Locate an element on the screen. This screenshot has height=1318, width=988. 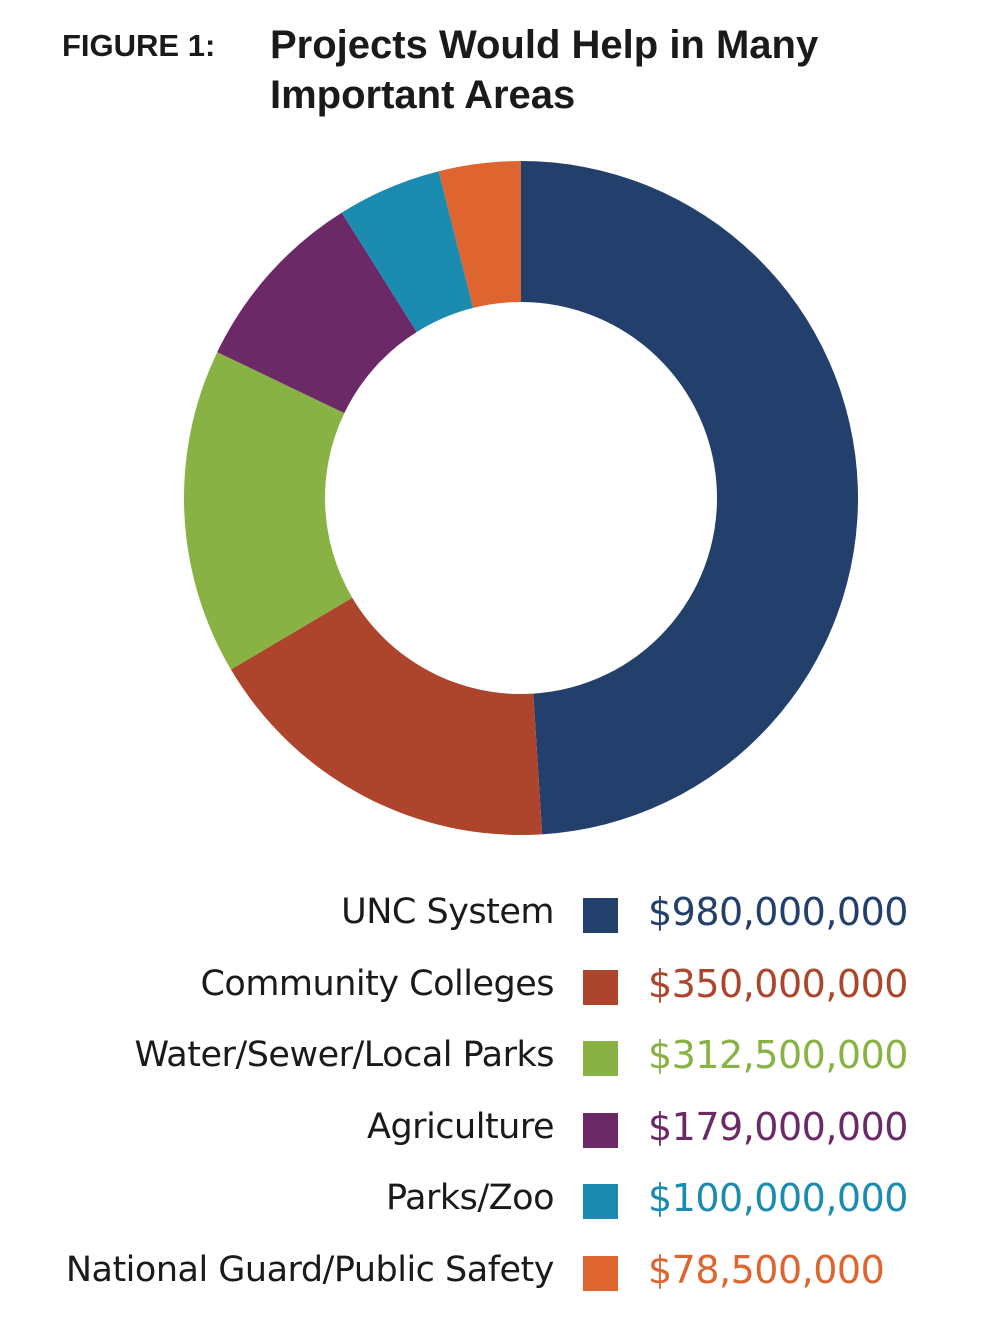
legend-value: $179,000,000 is located at coordinates (778, 1126).